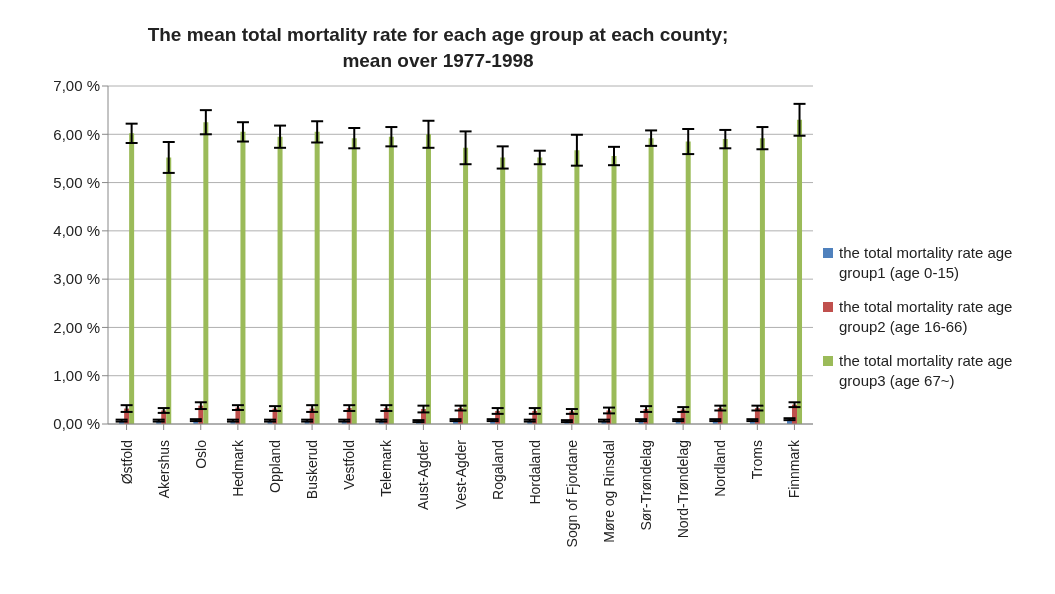 The width and height of the screenshot is (1055, 594). What do you see at coordinates (126, 462) in the screenshot?
I see `x-tick-label: Østfold` at bounding box center [126, 462].